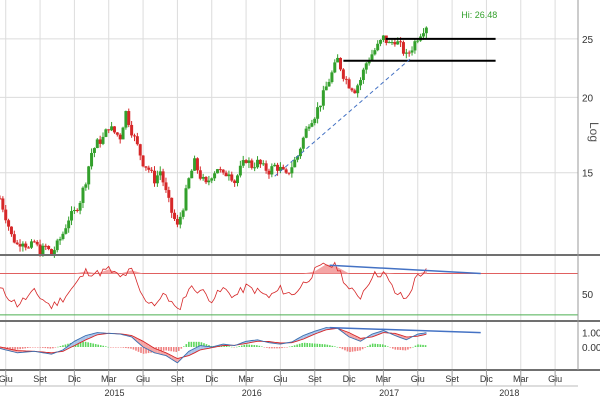 The height and width of the screenshot is (400, 600). I want to click on x-tick-label: Giu, so click(418, 379).